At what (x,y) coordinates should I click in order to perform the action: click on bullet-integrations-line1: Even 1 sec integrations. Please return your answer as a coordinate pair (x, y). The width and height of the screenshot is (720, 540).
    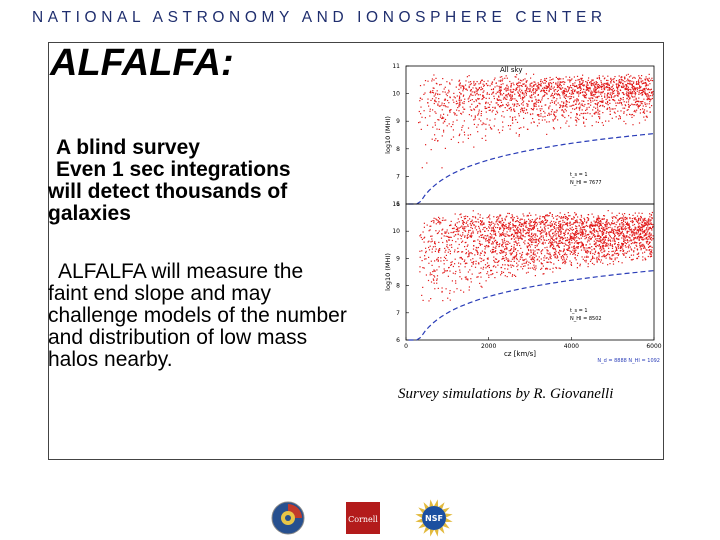
    Looking at the image, I should click on (173, 169).